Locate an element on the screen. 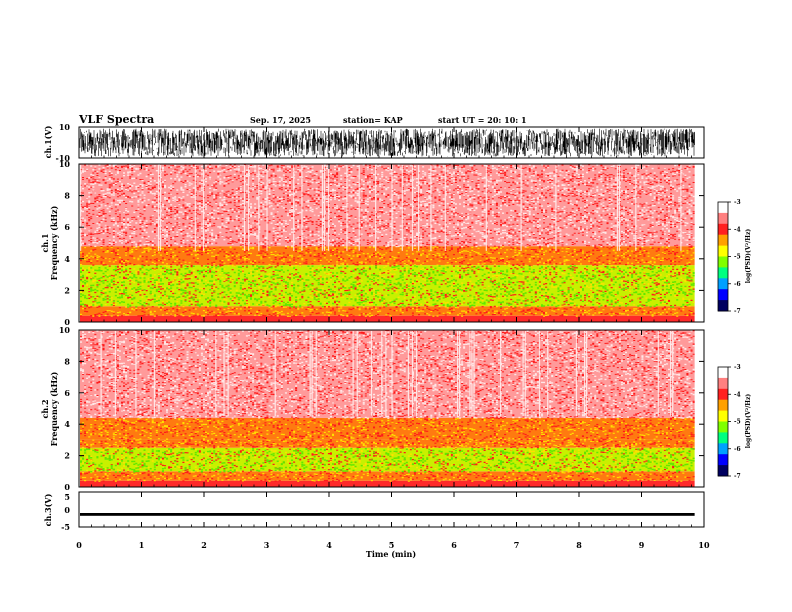 The width and height of the screenshot is (792, 612). spec1-speckle-white is located at coordinates (387, 207).